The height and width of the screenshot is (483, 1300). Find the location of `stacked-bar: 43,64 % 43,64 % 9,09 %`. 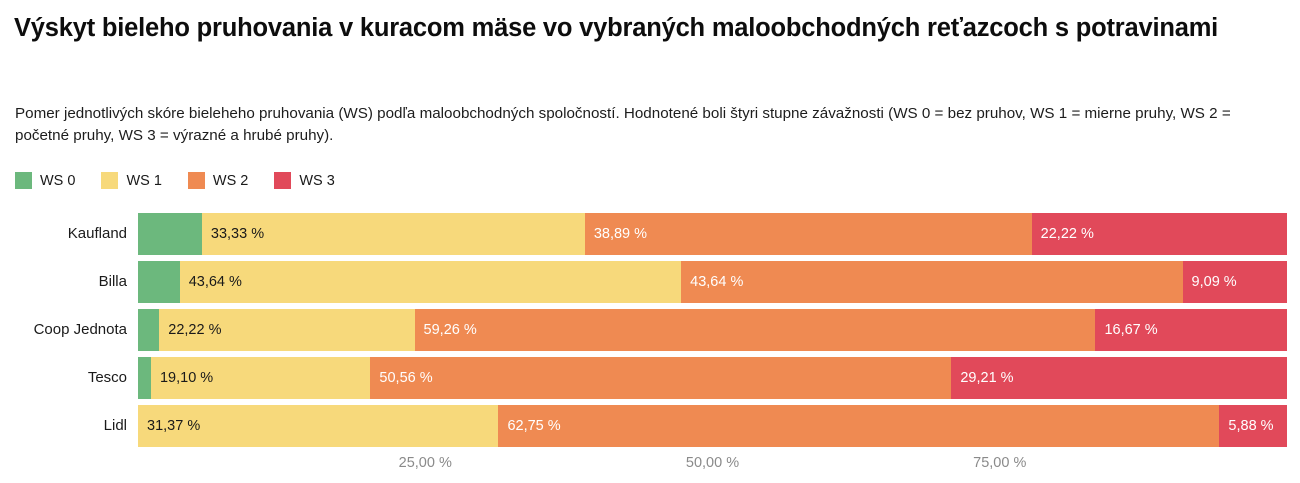

stacked-bar: 43,64 % 43,64 % 9,09 % is located at coordinates (712, 282).